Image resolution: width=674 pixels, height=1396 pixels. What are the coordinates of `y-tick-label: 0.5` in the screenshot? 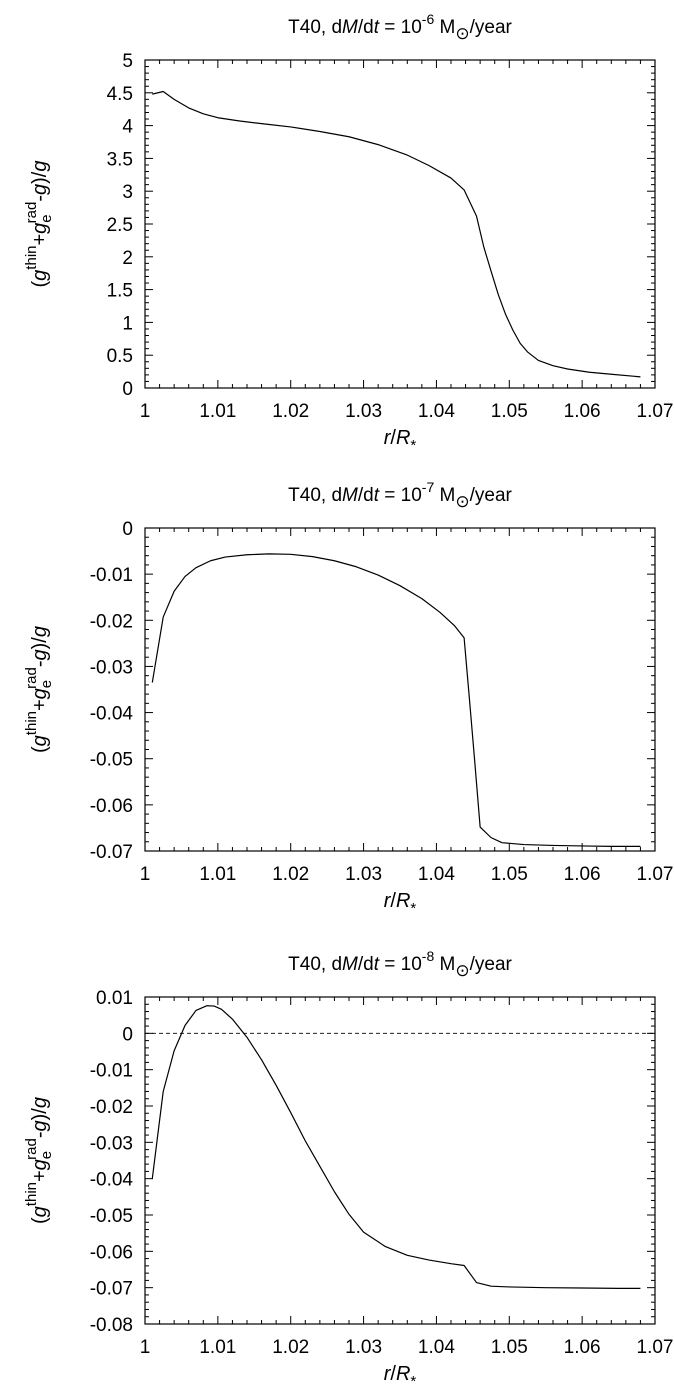 It's located at (120, 356).